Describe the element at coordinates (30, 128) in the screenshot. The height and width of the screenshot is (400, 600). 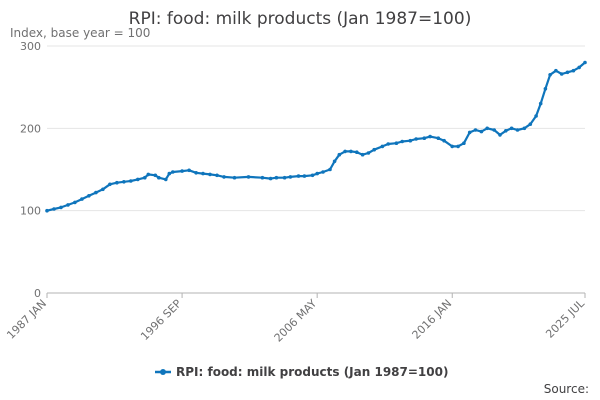
I see `y-tick-label: 200` at that location.